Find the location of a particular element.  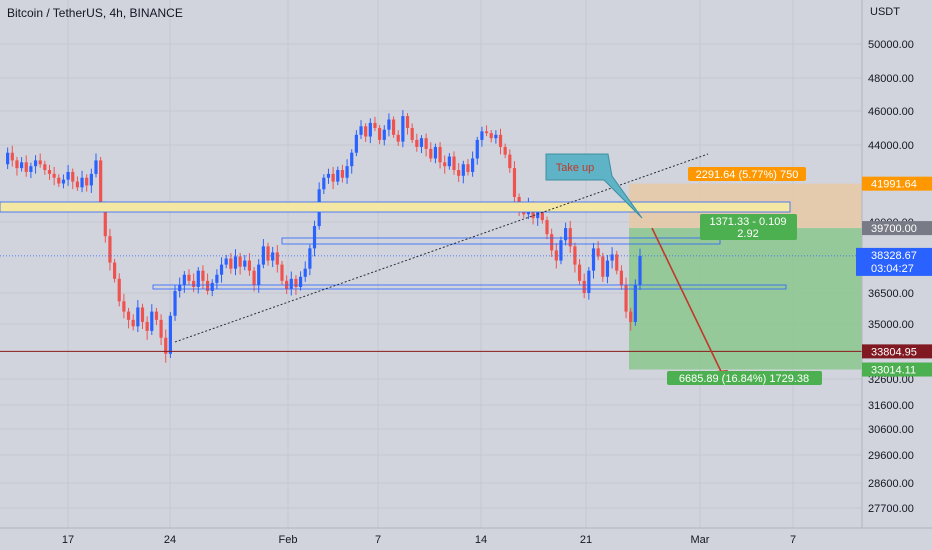

chart-title: Bitcoin / TetherUS, 4h, BINANCE is located at coordinates (95, 13).